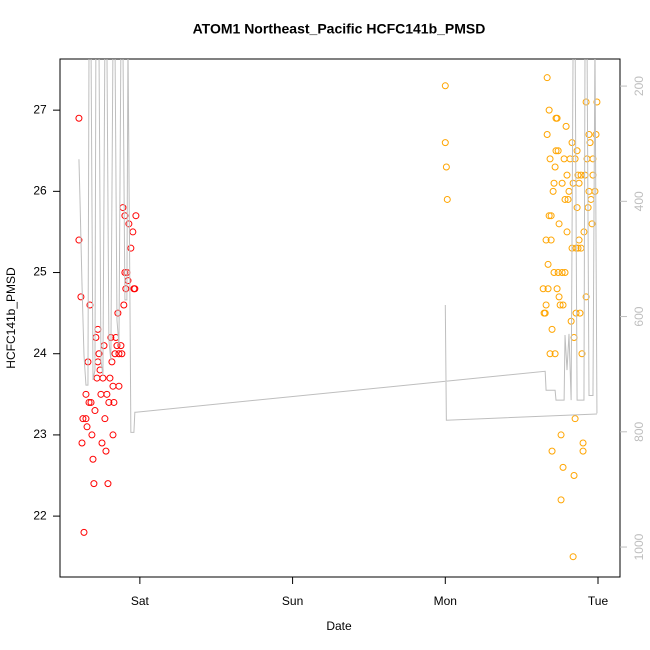  What do you see at coordinates (598, 601) in the screenshot?
I see `x-tick-label: Tue` at bounding box center [598, 601].